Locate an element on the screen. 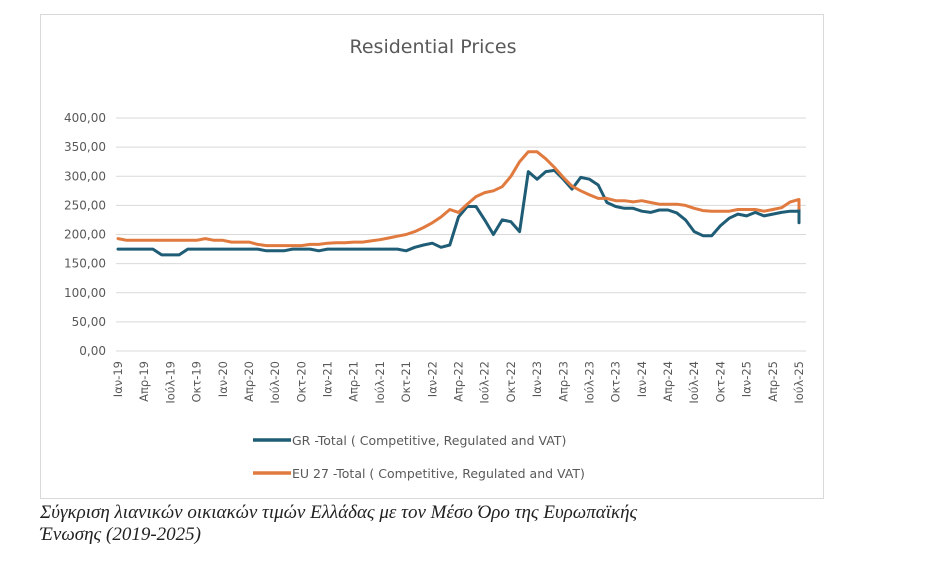 This screenshot has width=948, height=575. y-tick-label: 100,00 is located at coordinates (85, 293).